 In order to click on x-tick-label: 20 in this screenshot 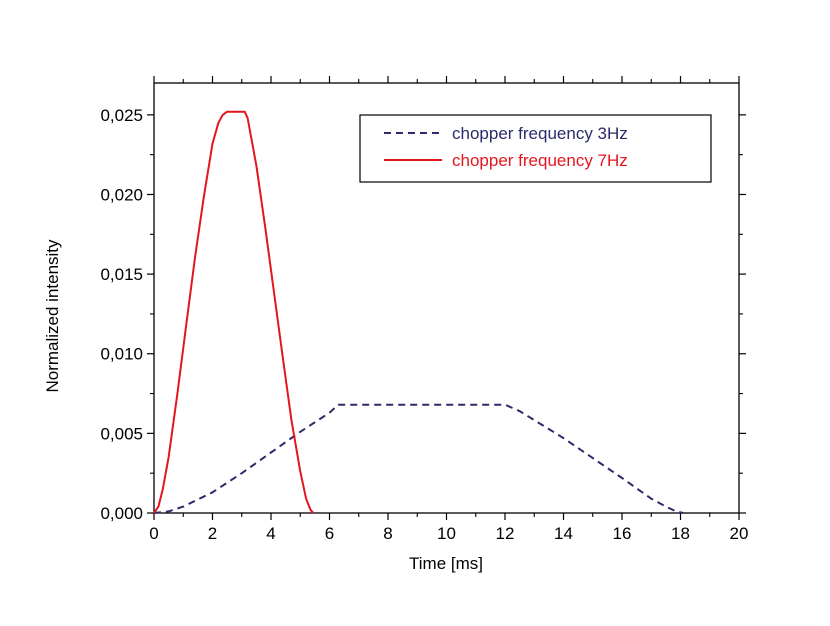, I will do `click(739, 533)`.